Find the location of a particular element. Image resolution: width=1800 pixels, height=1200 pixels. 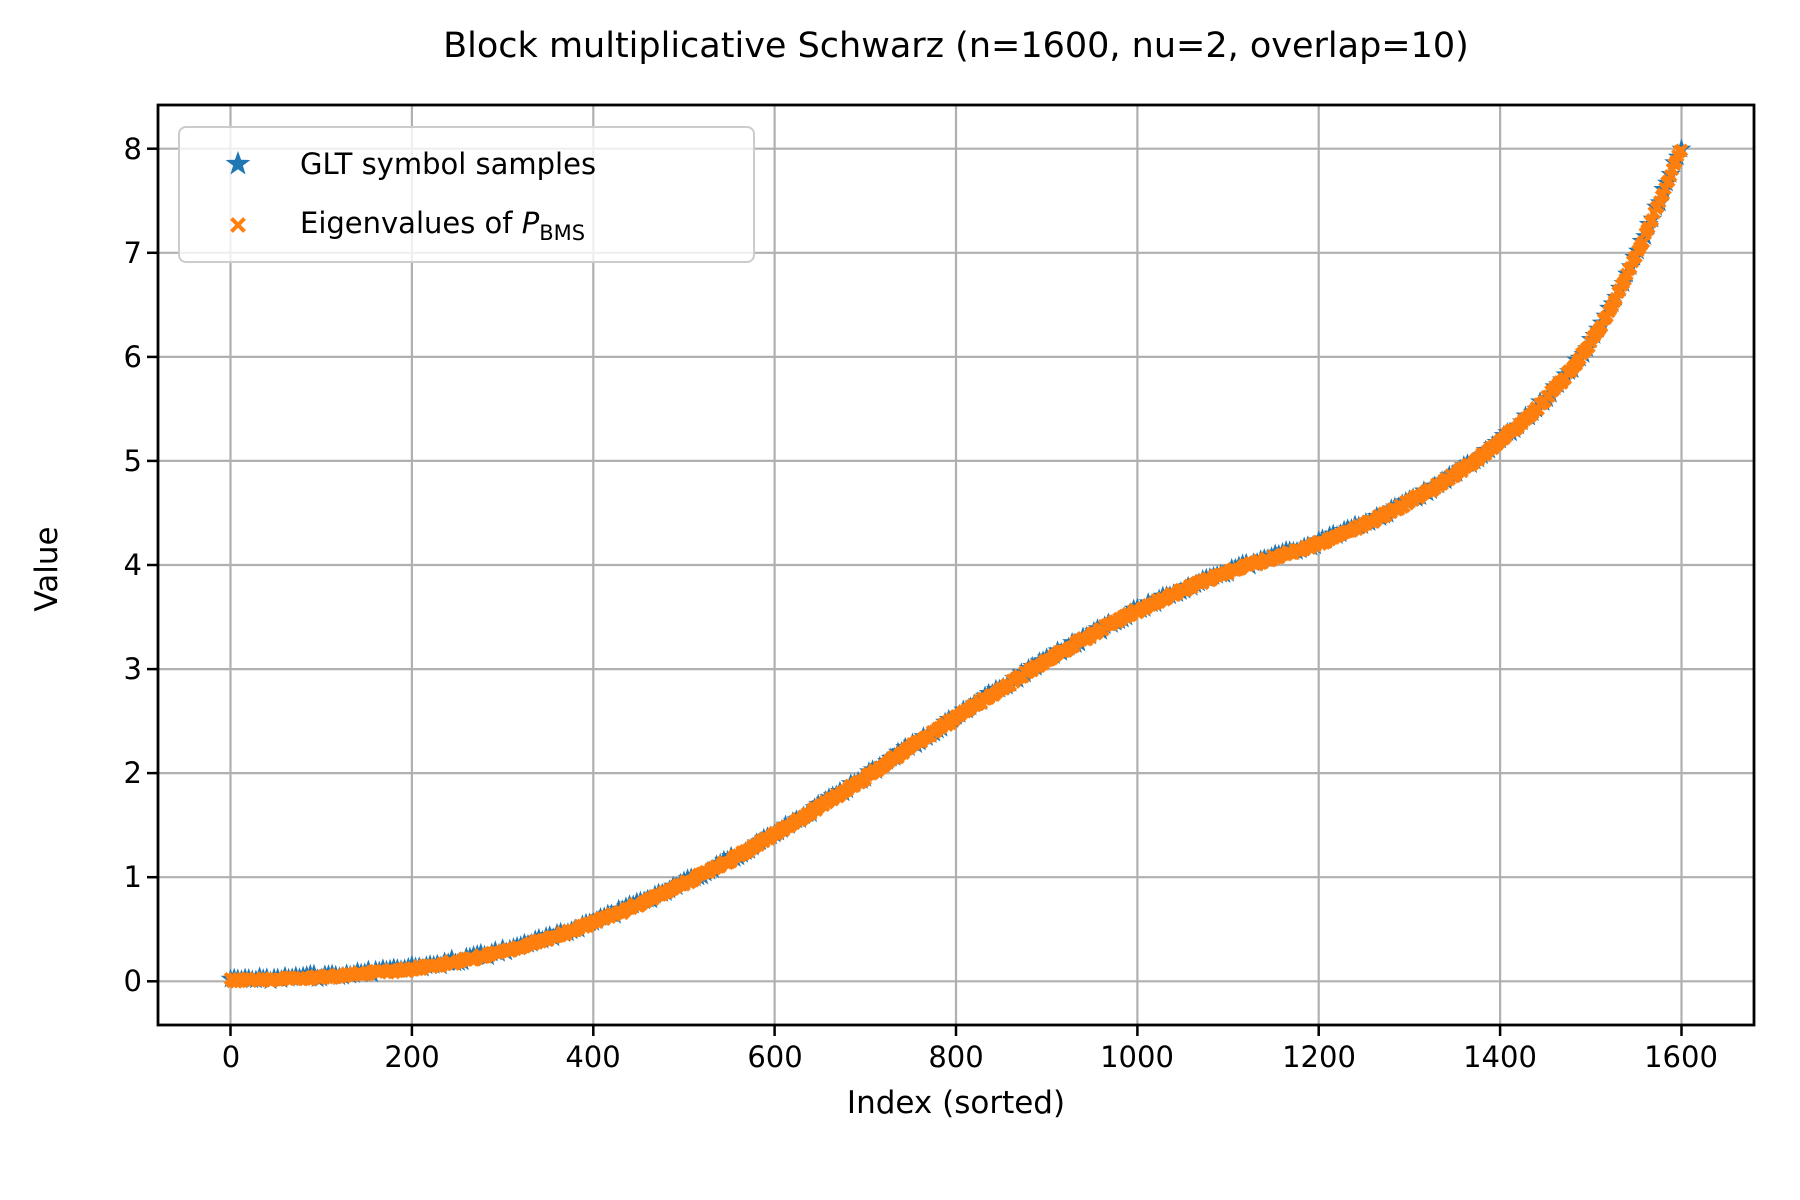

y-tick-label: 8 is located at coordinates (132, 149).